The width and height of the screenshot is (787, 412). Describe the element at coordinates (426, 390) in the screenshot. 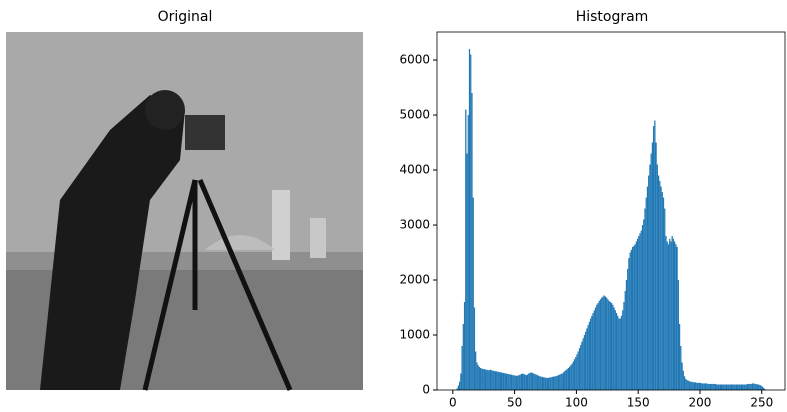

I see `y-tick-label: 0` at that location.